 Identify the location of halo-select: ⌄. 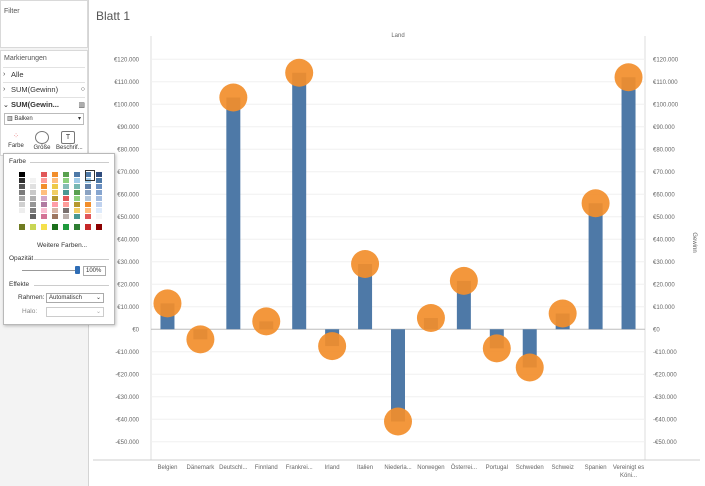
(75, 312).